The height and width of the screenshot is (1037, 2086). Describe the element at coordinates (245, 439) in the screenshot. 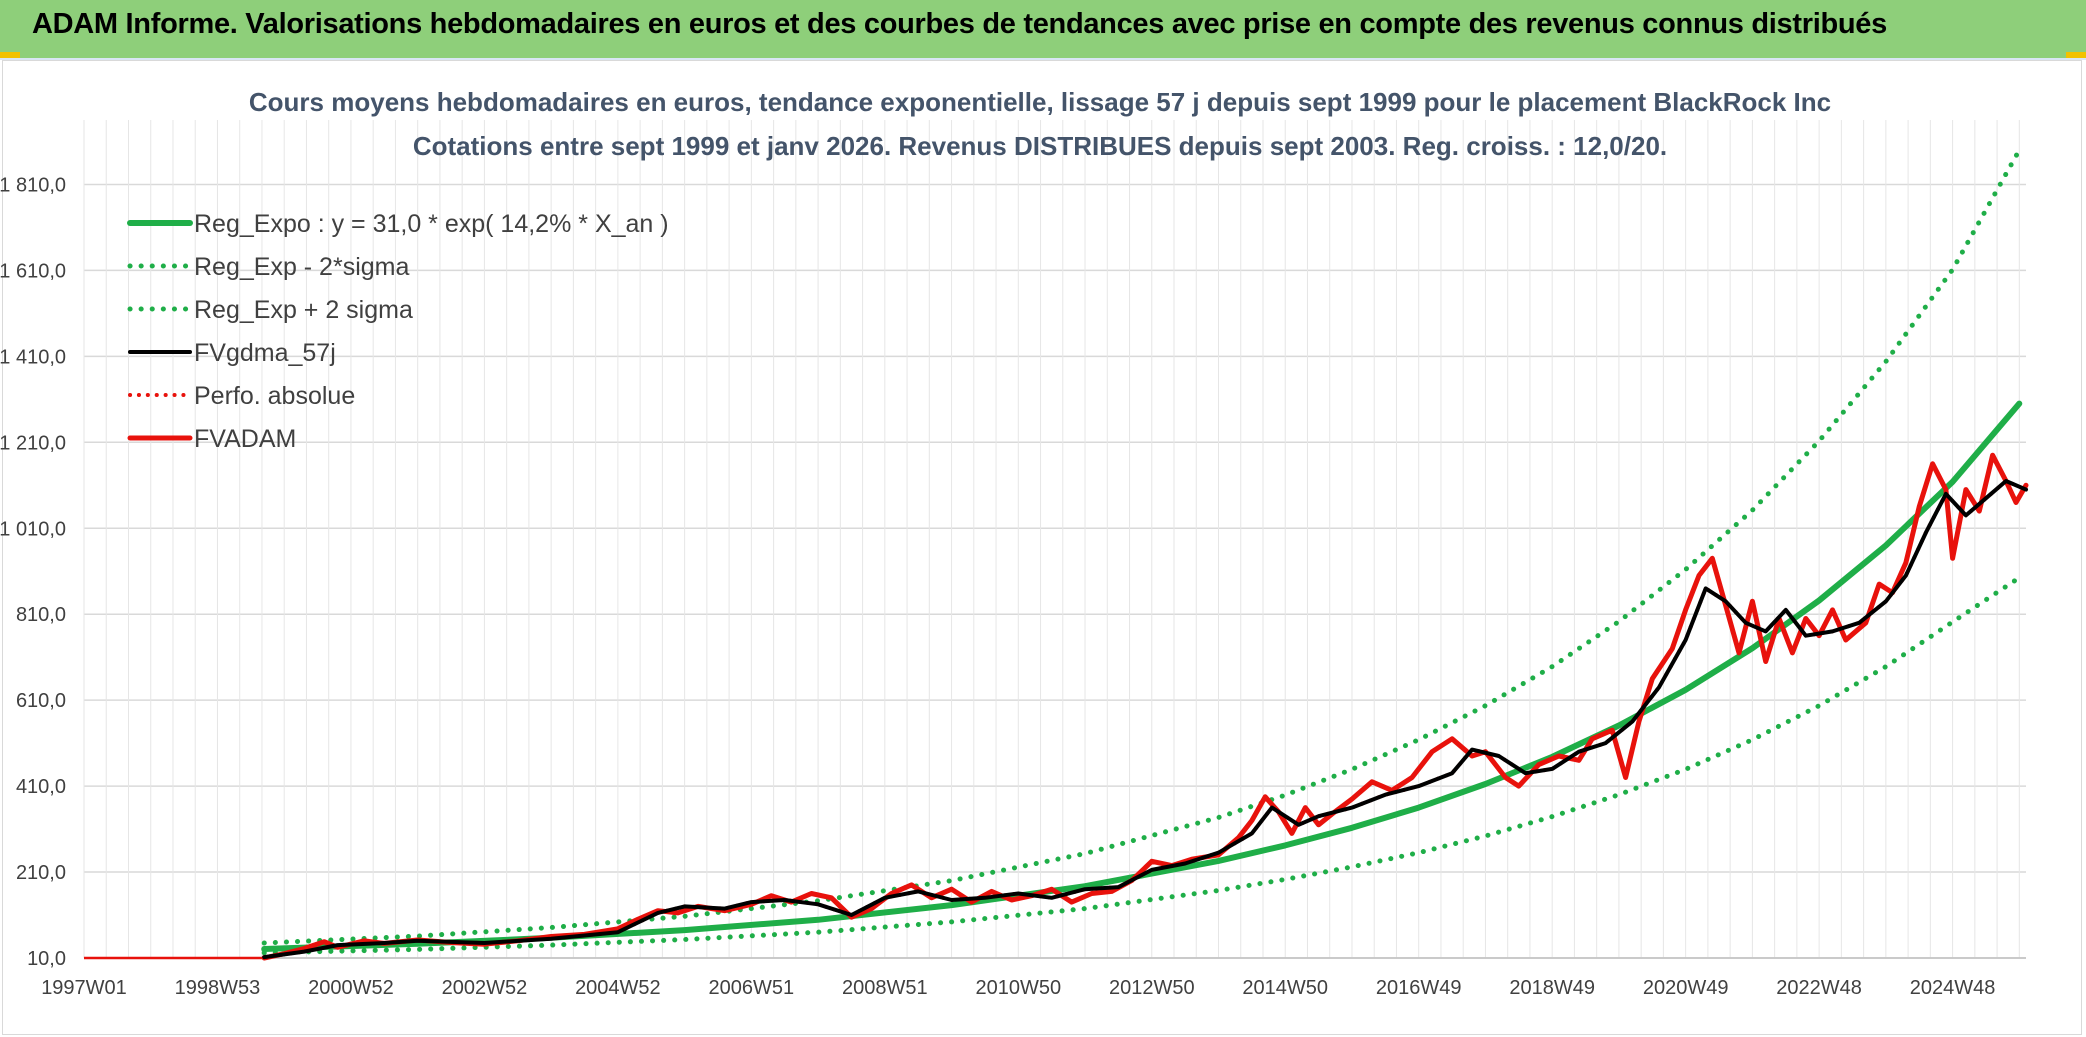

I see `legend-label: FVADAM` at that location.